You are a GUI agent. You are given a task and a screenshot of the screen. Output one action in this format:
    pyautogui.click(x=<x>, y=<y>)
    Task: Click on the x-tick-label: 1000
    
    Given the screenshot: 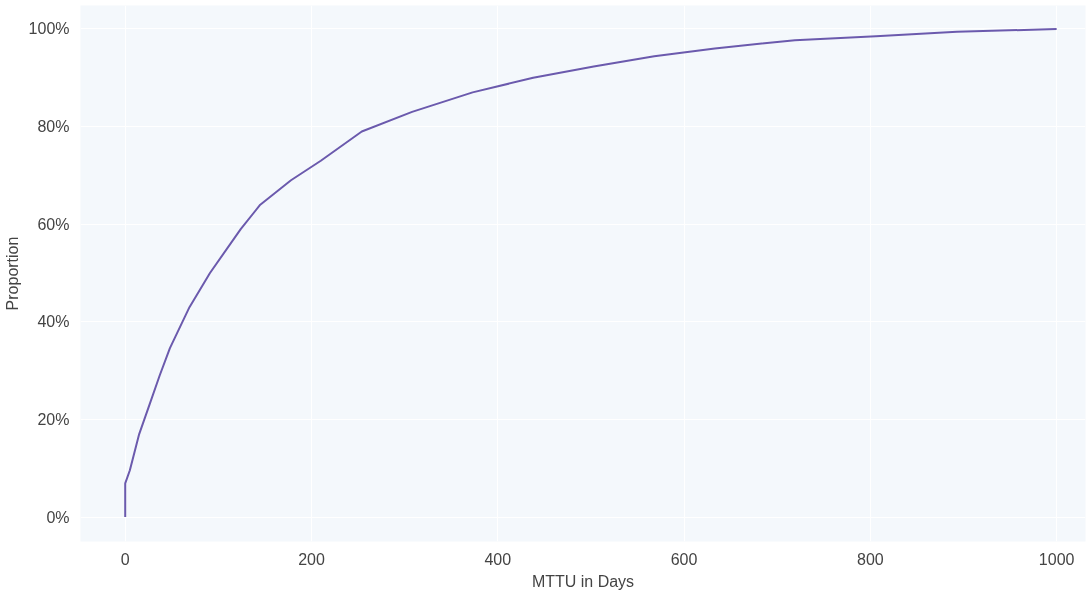 What is the action you would take?
    pyautogui.click(x=1056, y=559)
    